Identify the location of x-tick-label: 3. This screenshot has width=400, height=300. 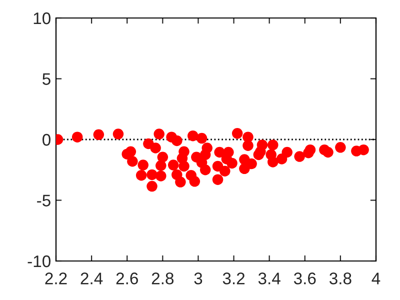
(198, 278).